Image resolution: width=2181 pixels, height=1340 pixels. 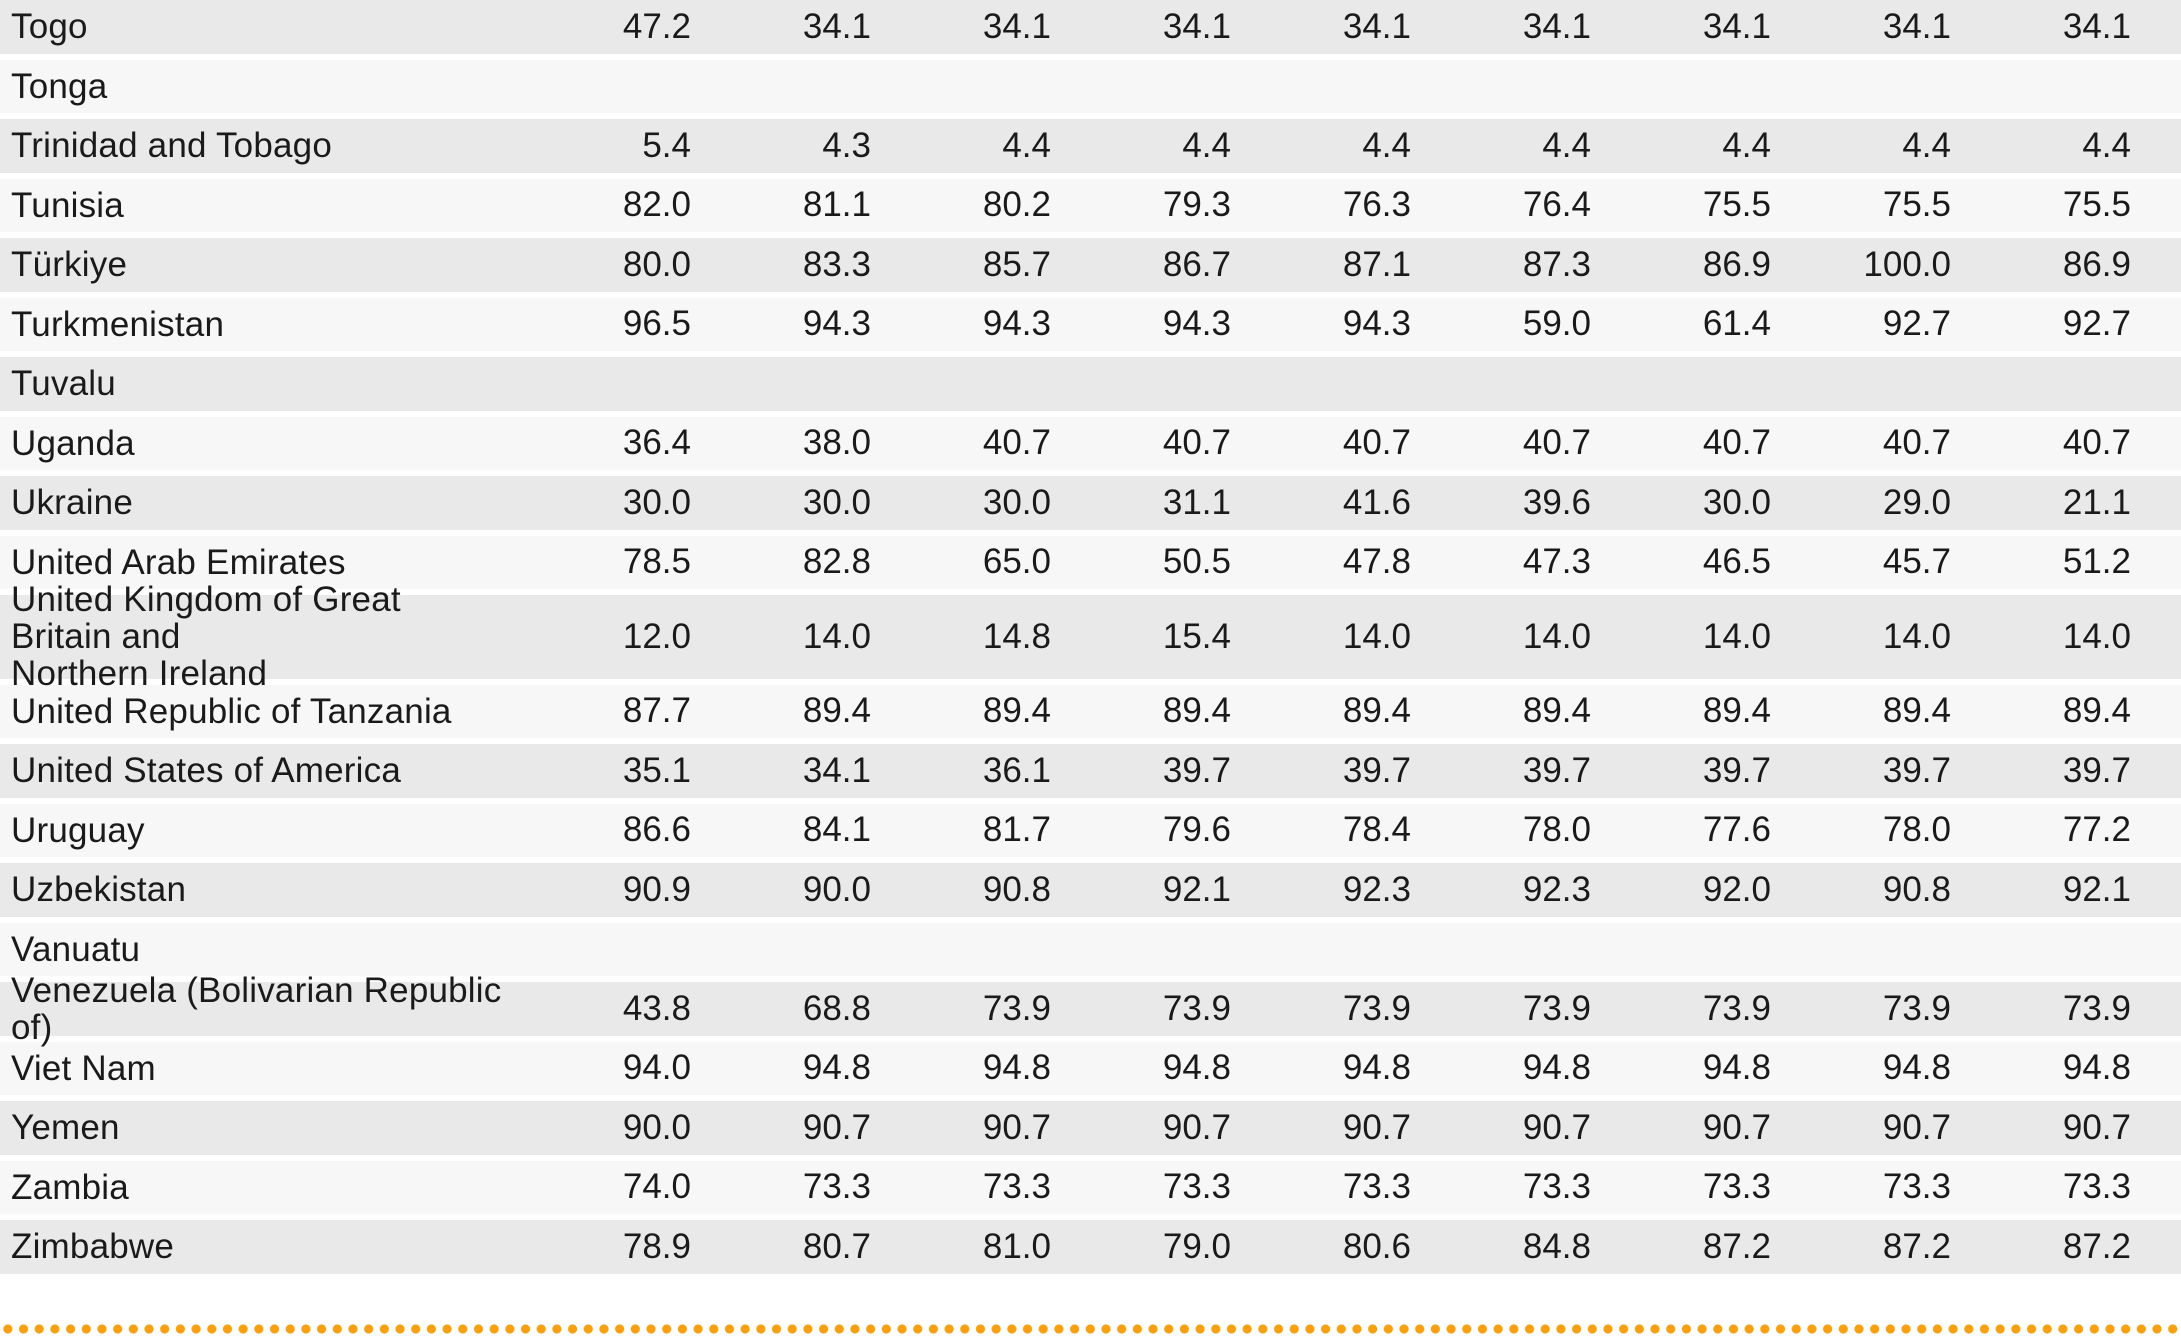 I want to click on country-name: Uruguay, so click(x=78, y=830).